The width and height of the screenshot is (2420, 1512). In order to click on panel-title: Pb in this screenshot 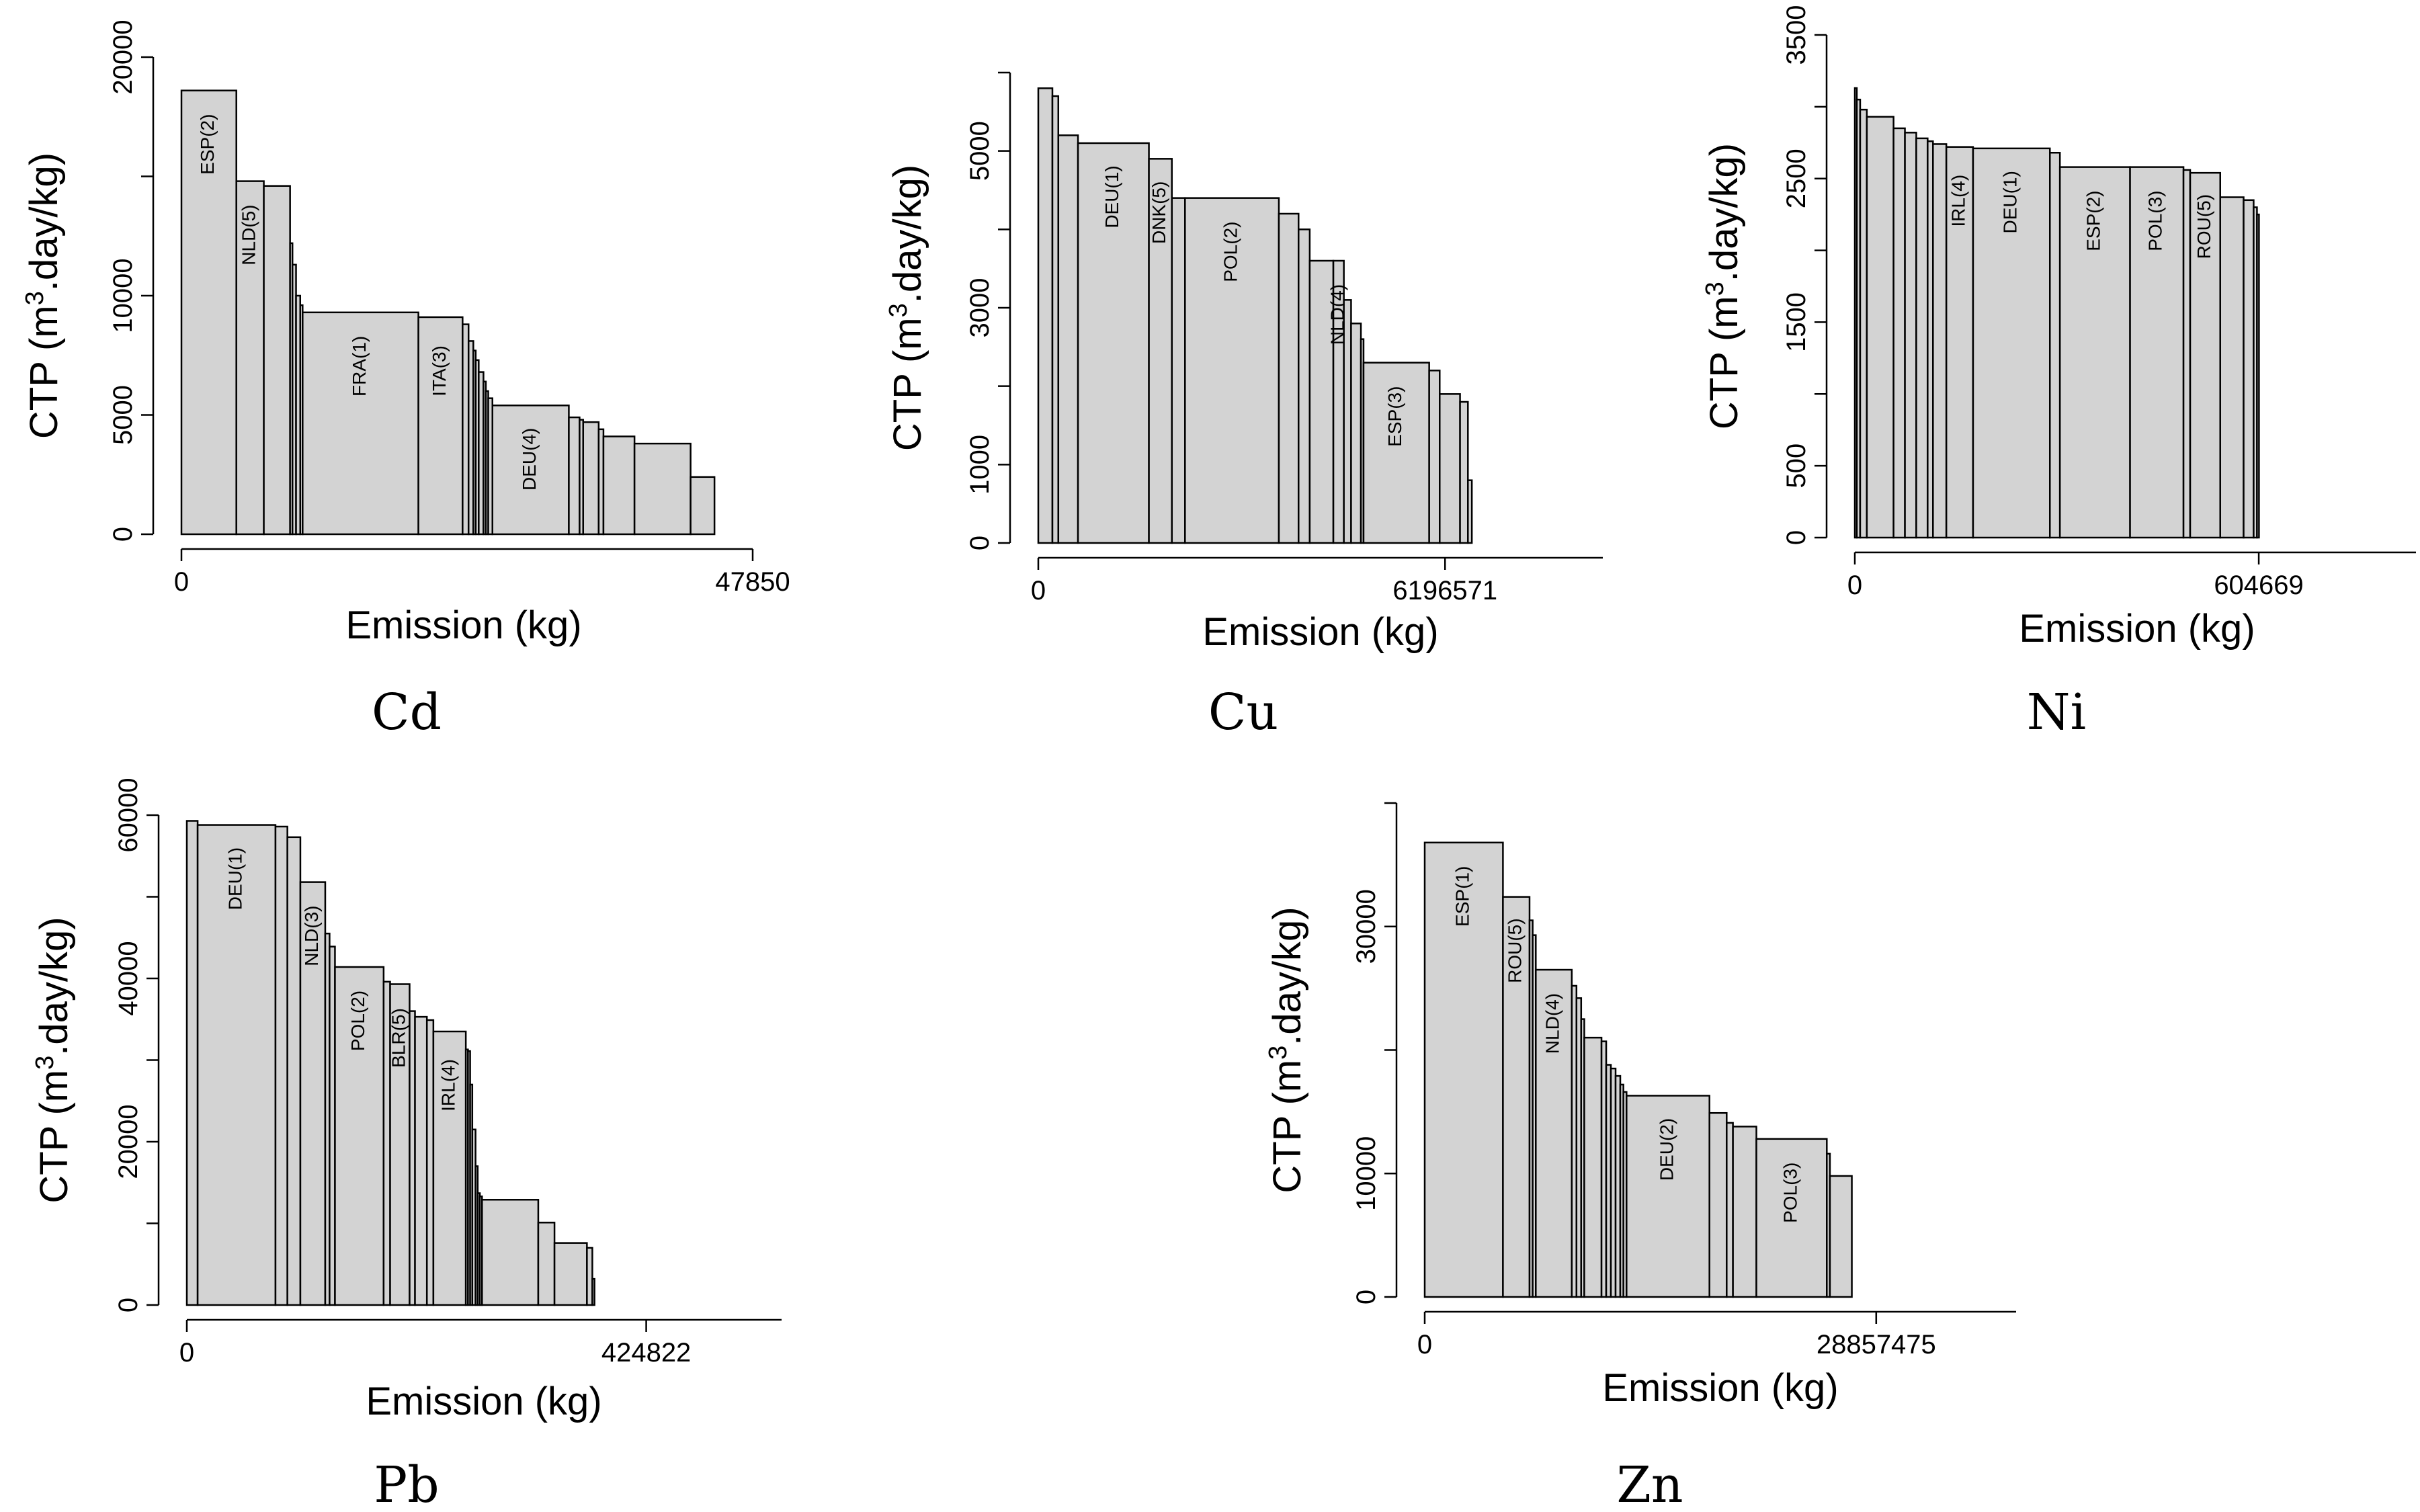, I will do `click(406, 1484)`.